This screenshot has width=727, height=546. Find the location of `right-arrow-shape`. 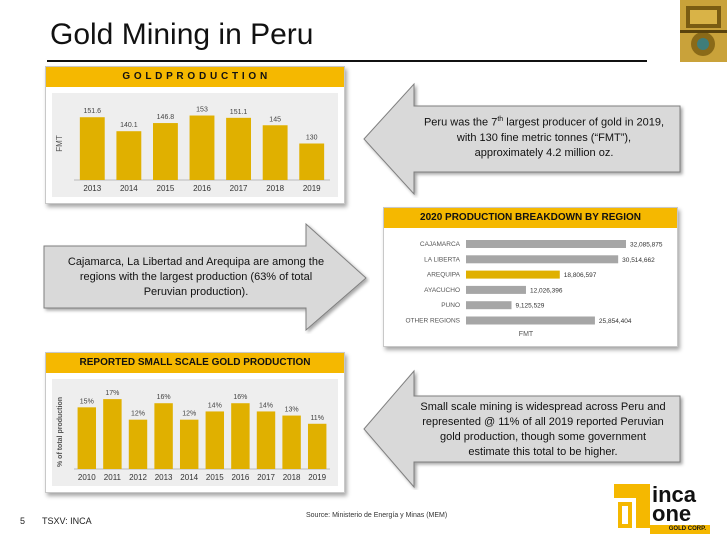

right-arrow-shape is located at coordinates (205, 277).